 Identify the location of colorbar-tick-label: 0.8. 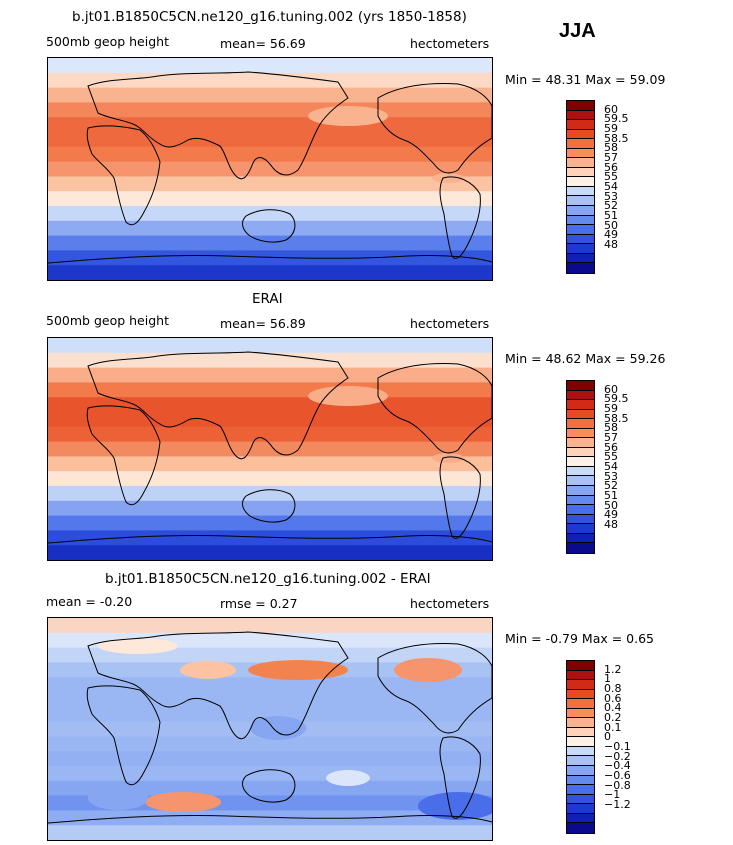
(613, 688).